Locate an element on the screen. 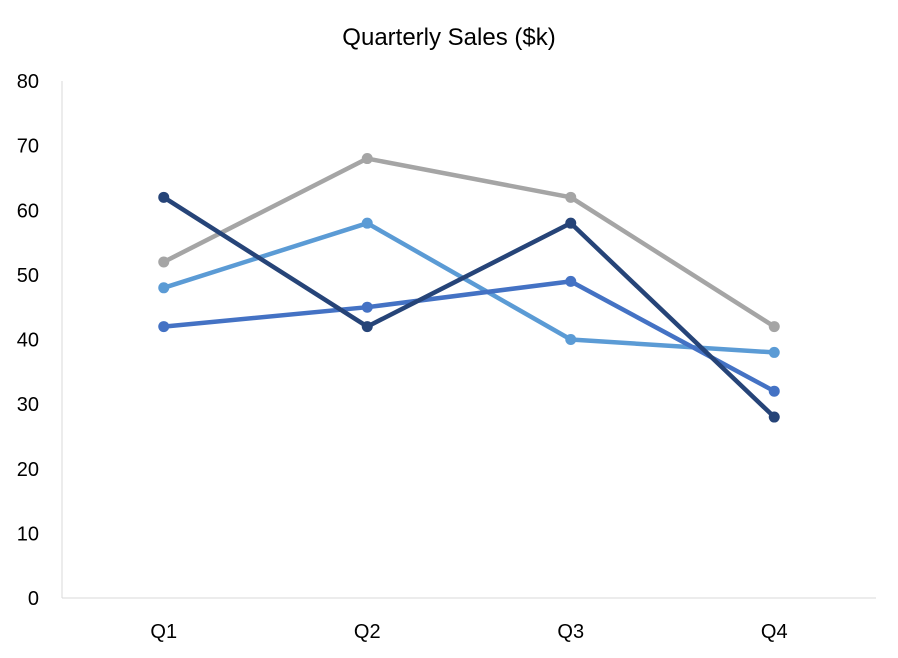 This screenshot has height=658, width=898. x-tick-label: Q3 is located at coordinates (570, 632).